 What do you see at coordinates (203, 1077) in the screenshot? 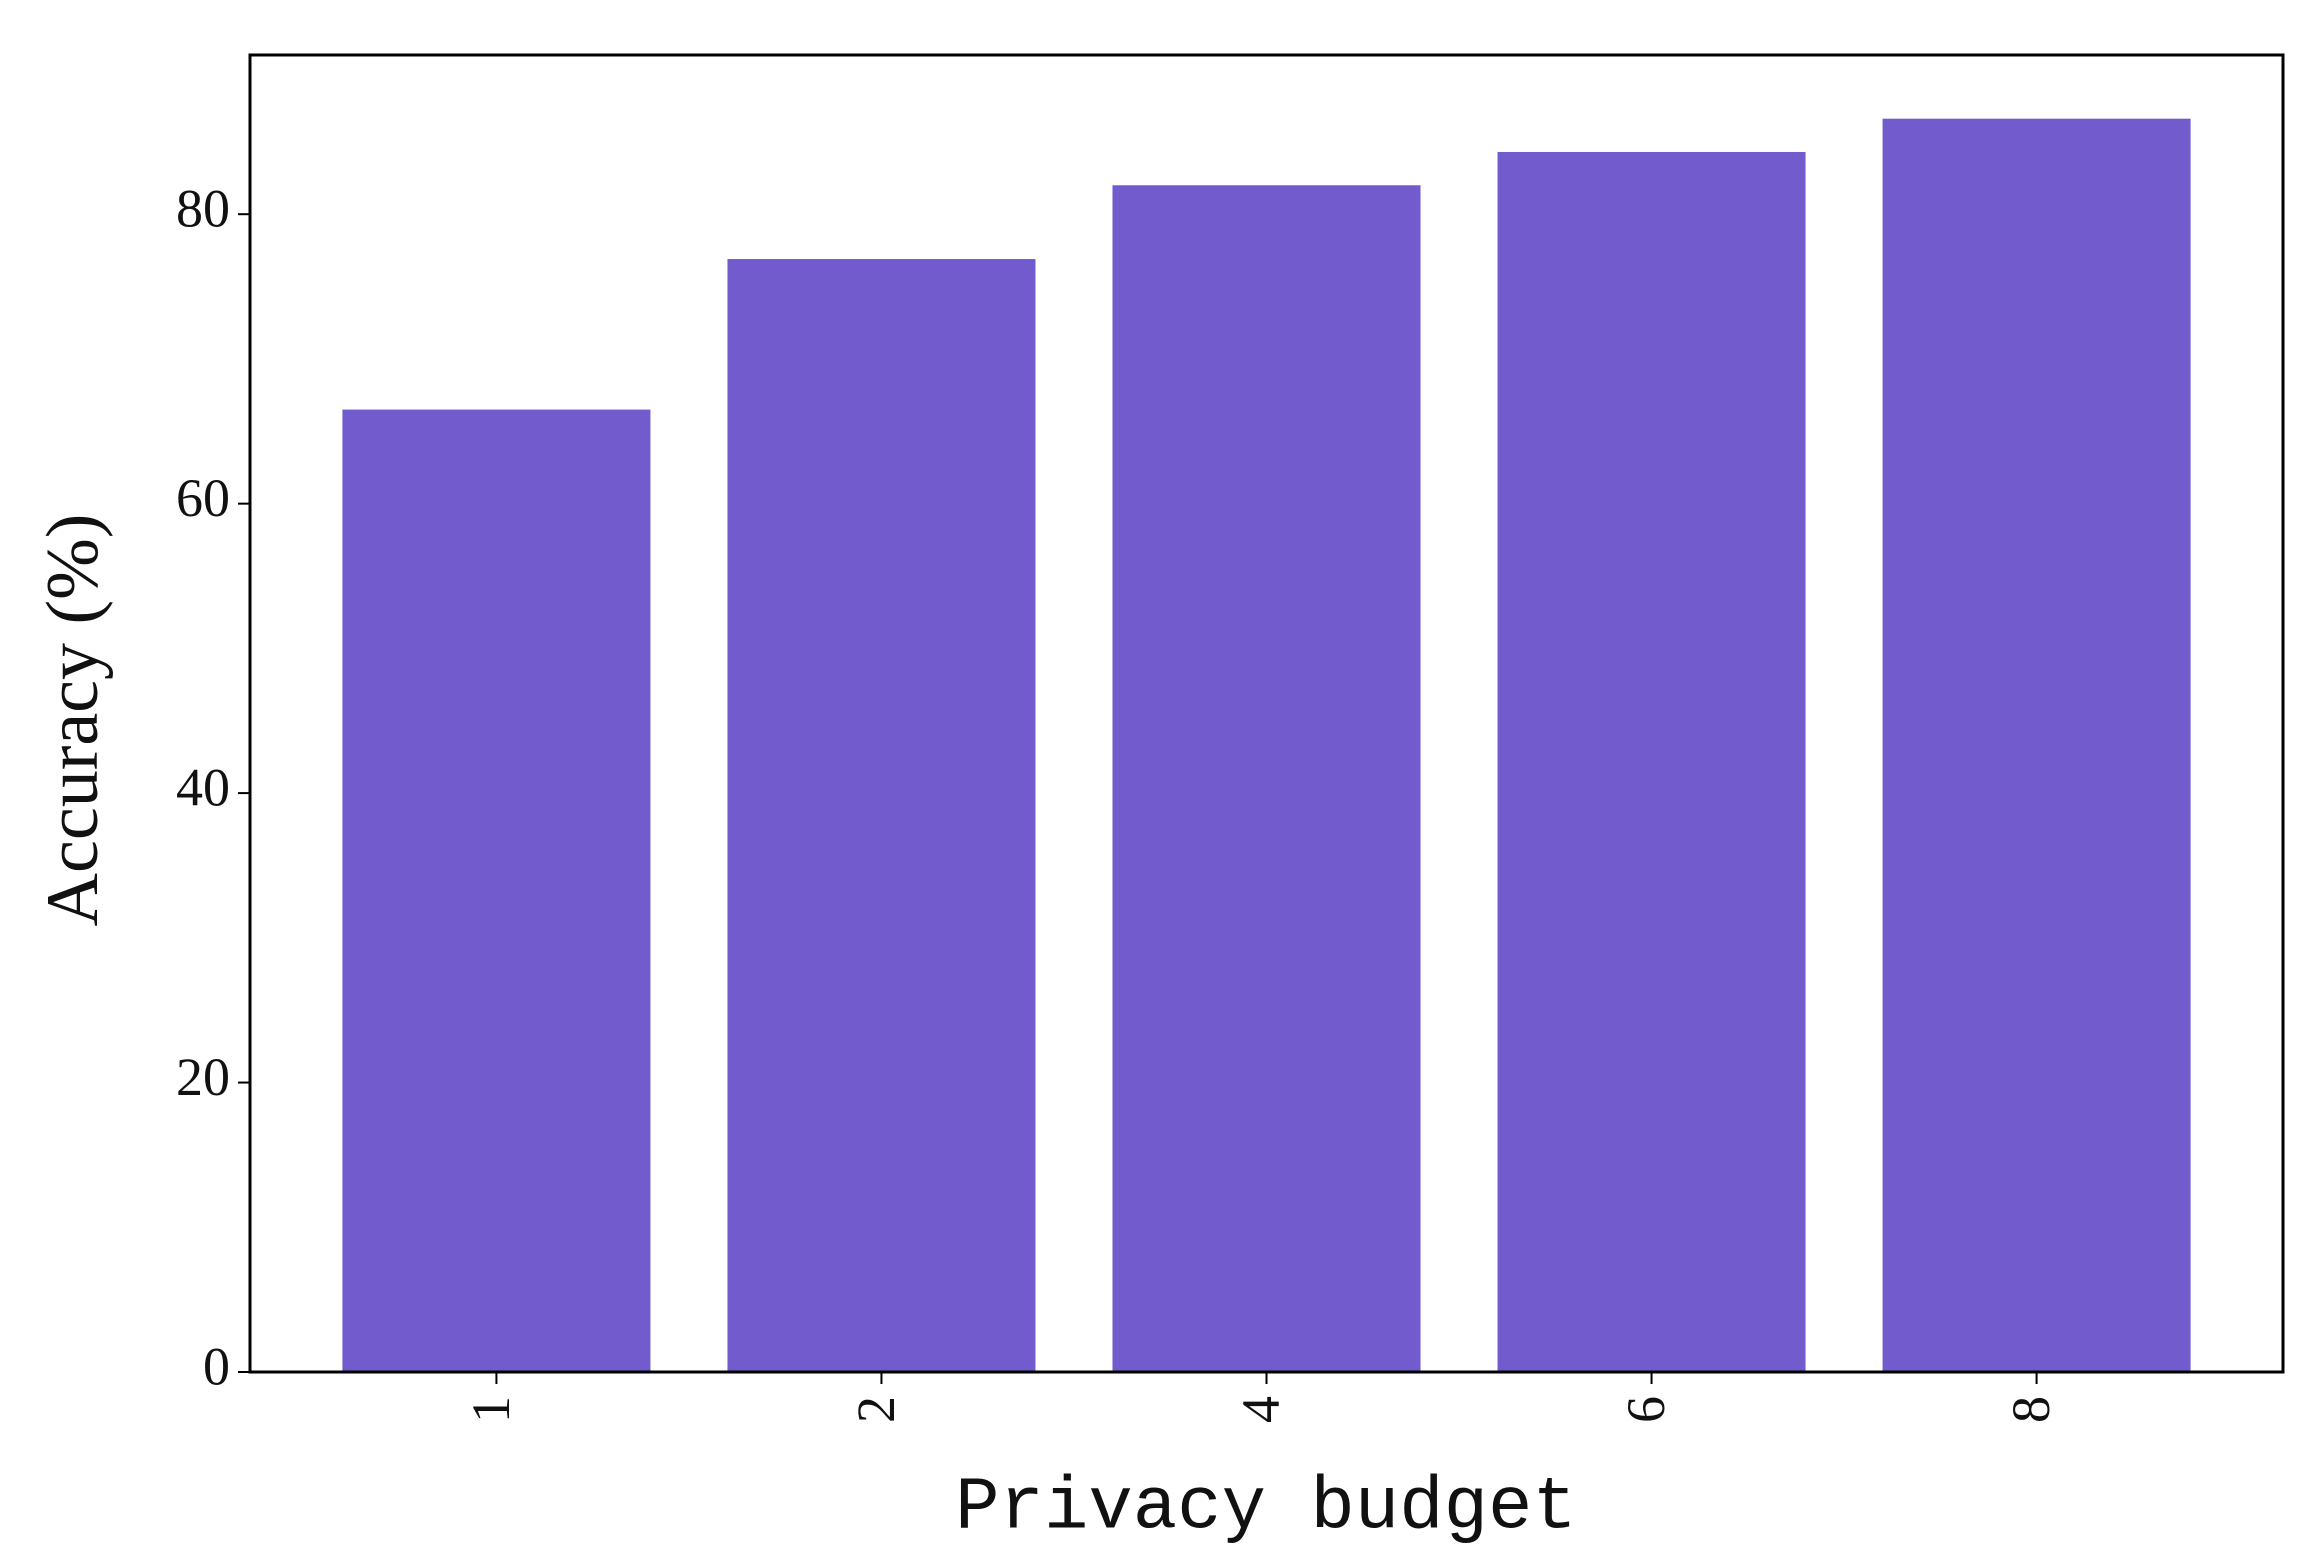
I see `y-tick-label: 20` at bounding box center [203, 1077].